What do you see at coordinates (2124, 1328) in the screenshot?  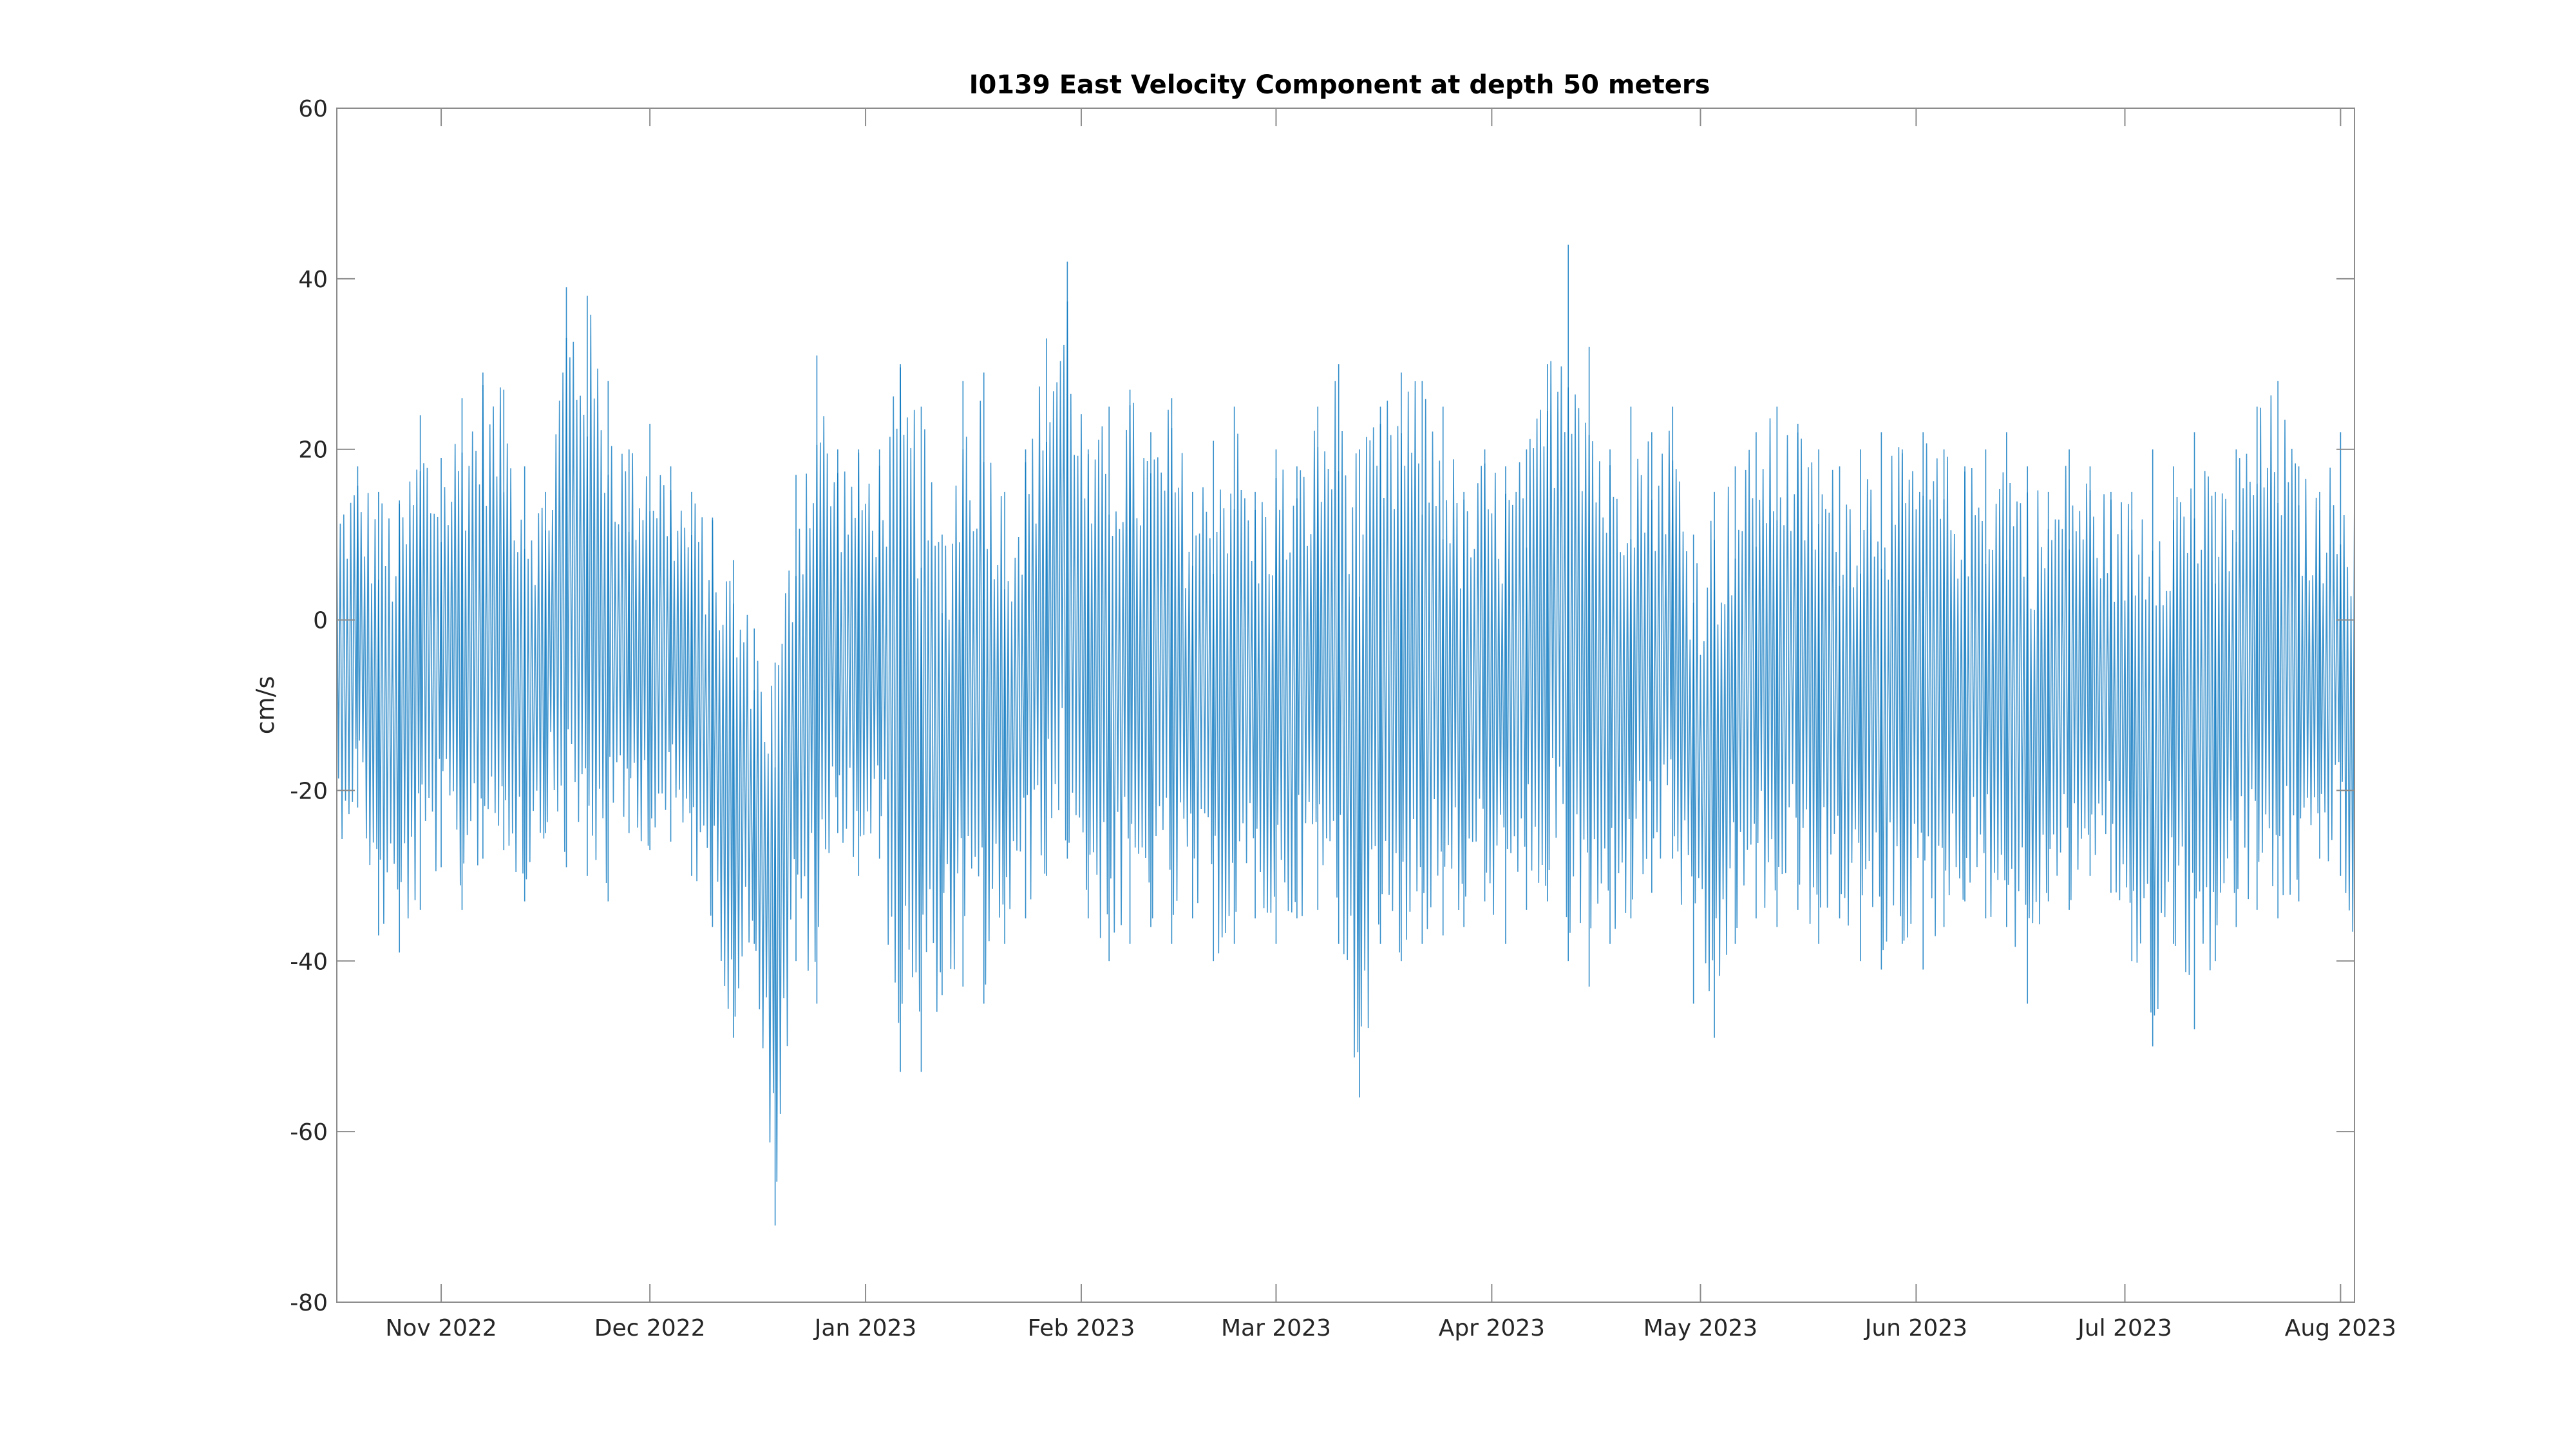 I see `x-tick-label: Jul 2023` at bounding box center [2124, 1328].